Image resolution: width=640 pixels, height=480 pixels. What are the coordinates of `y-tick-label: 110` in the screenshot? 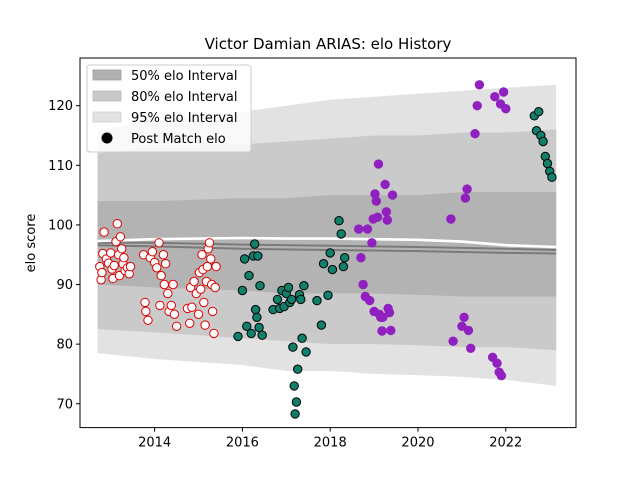 It's located at (60, 166).